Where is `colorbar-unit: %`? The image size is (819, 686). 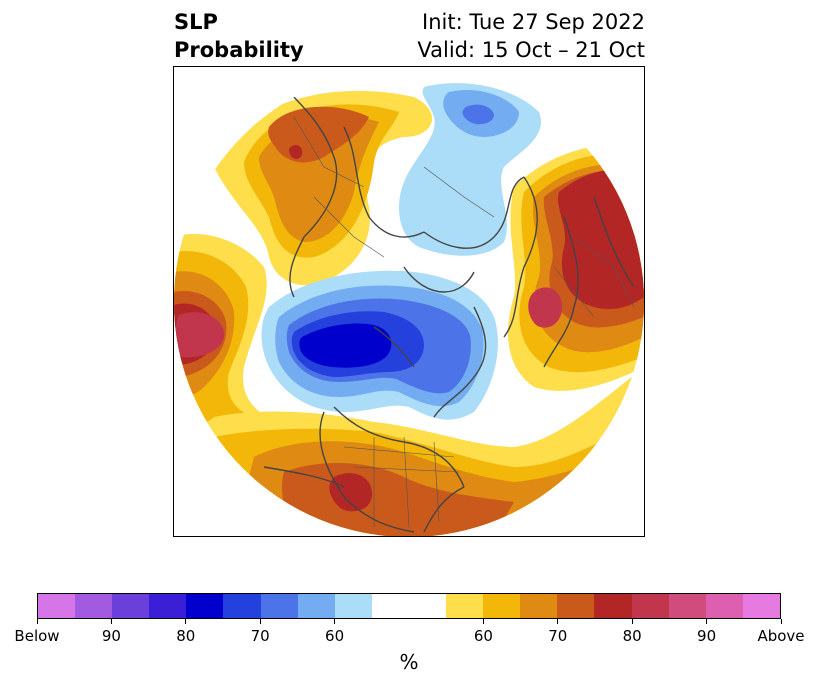 colorbar-unit: % is located at coordinates (409, 662).